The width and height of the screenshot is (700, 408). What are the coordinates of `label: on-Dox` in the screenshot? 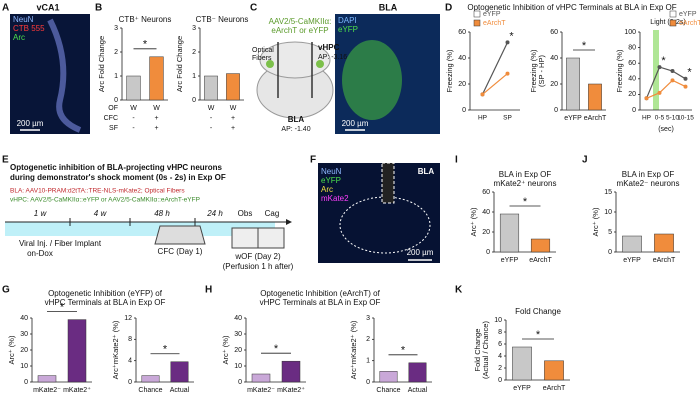 It's located at (40, 253).